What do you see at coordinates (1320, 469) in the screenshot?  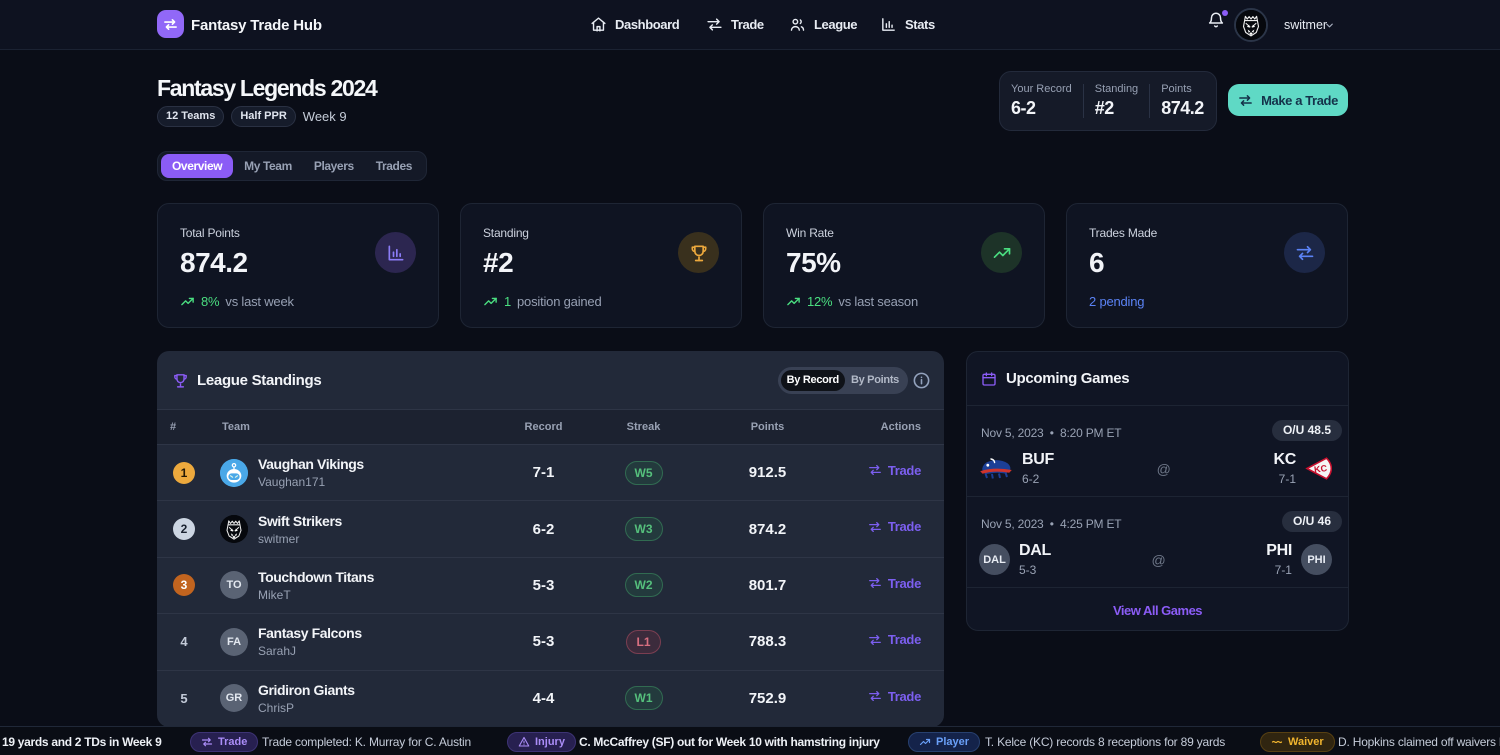 I see `svg-text: KC` at bounding box center [1320, 469].